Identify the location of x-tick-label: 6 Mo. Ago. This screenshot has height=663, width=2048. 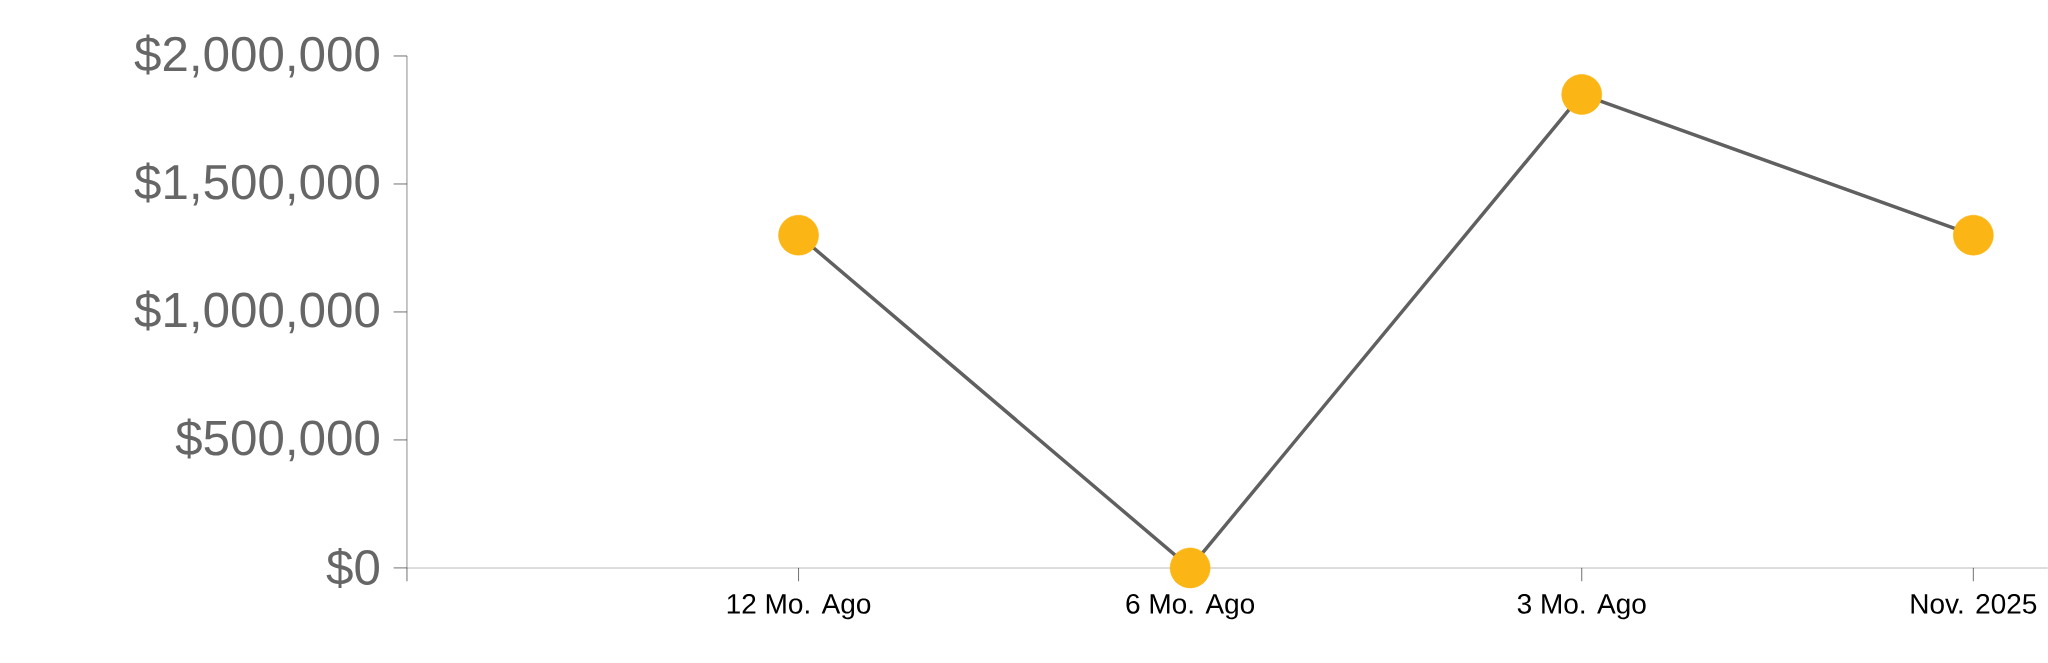
(1190, 607).